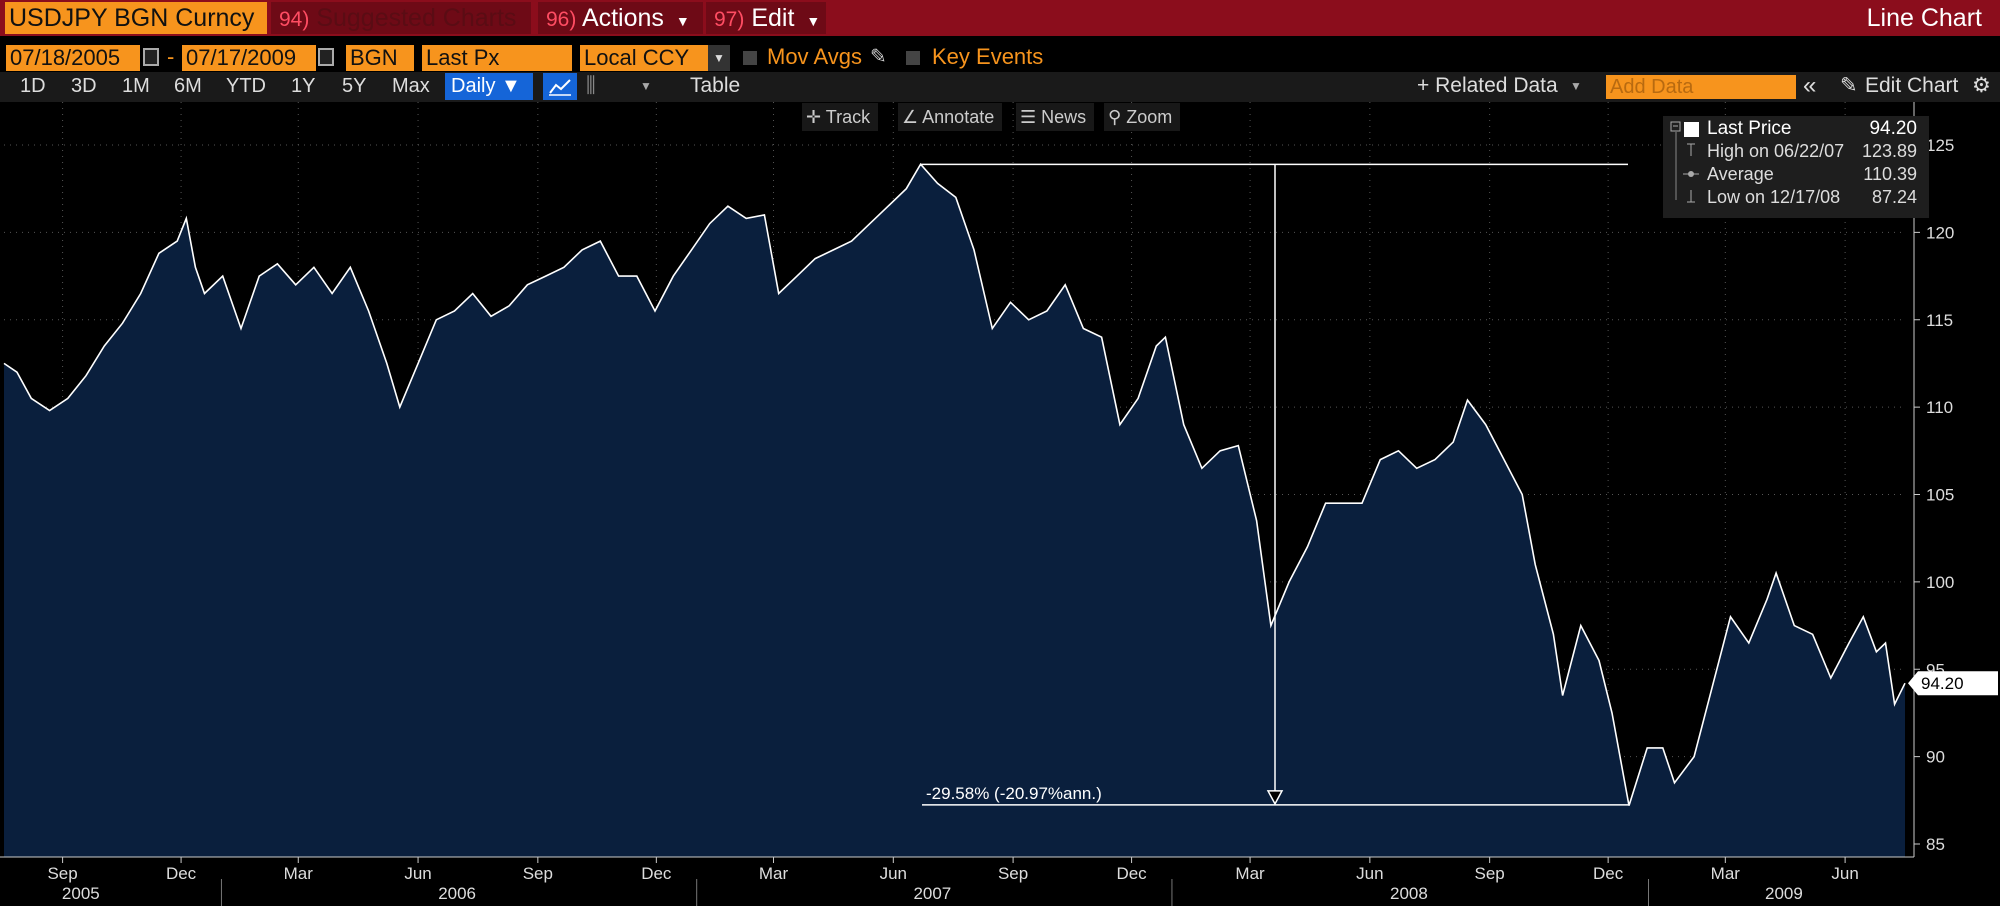 The width and height of the screenshot is (2000, 906). Describe the element at coordinates (1749, 128) in the screenshot. I see `legend-last-price-label: Last Price` at that location.